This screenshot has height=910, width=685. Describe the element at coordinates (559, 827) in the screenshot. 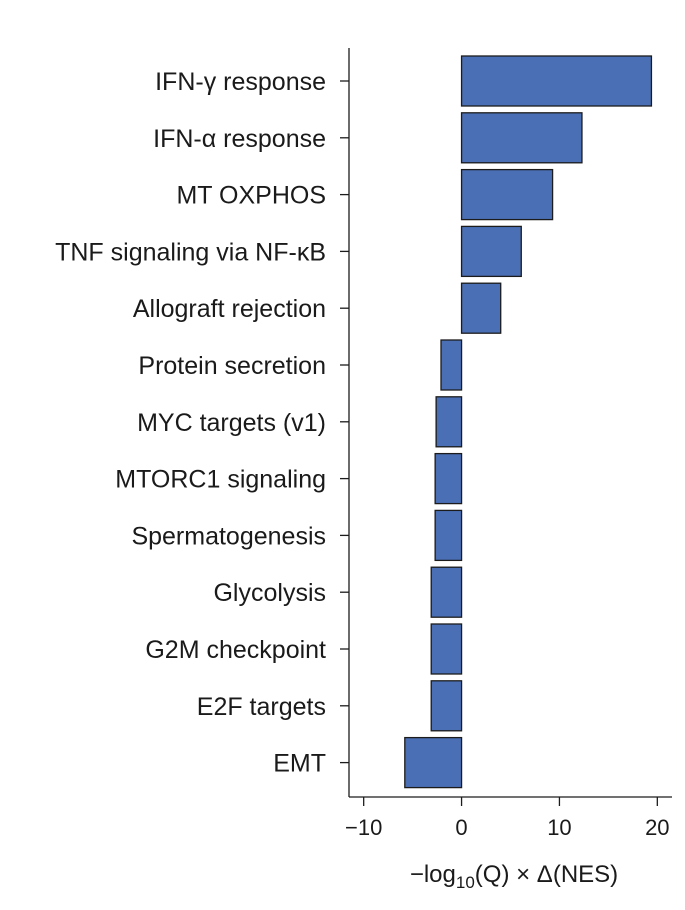

I see `x-tick-label: 10` at that location.